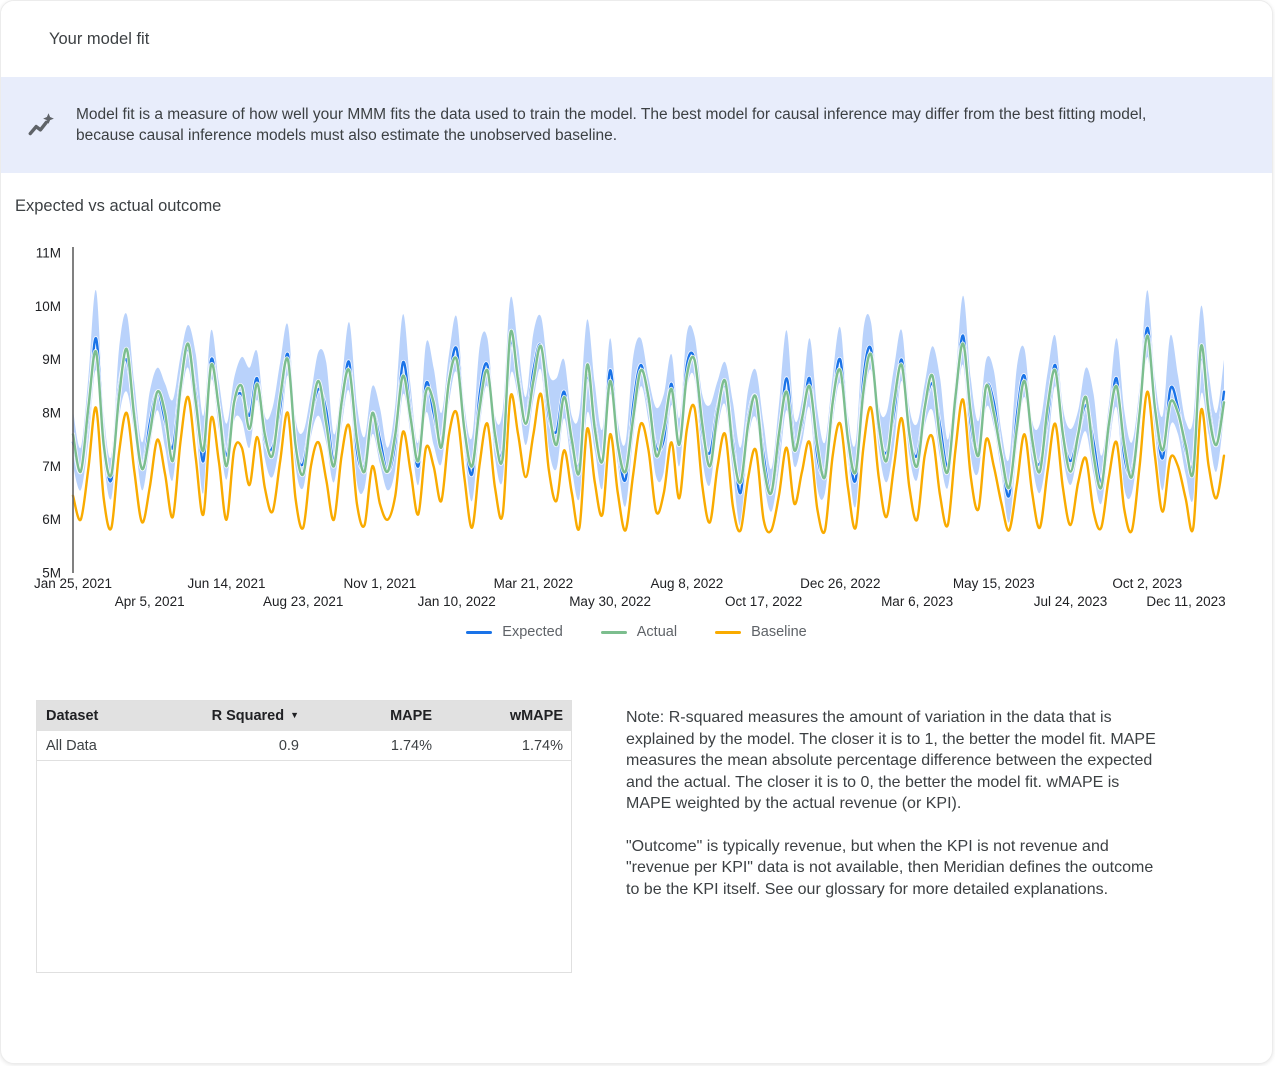  I want to click on x-tick-label: Aug 23, 2021, so click(303, 601).